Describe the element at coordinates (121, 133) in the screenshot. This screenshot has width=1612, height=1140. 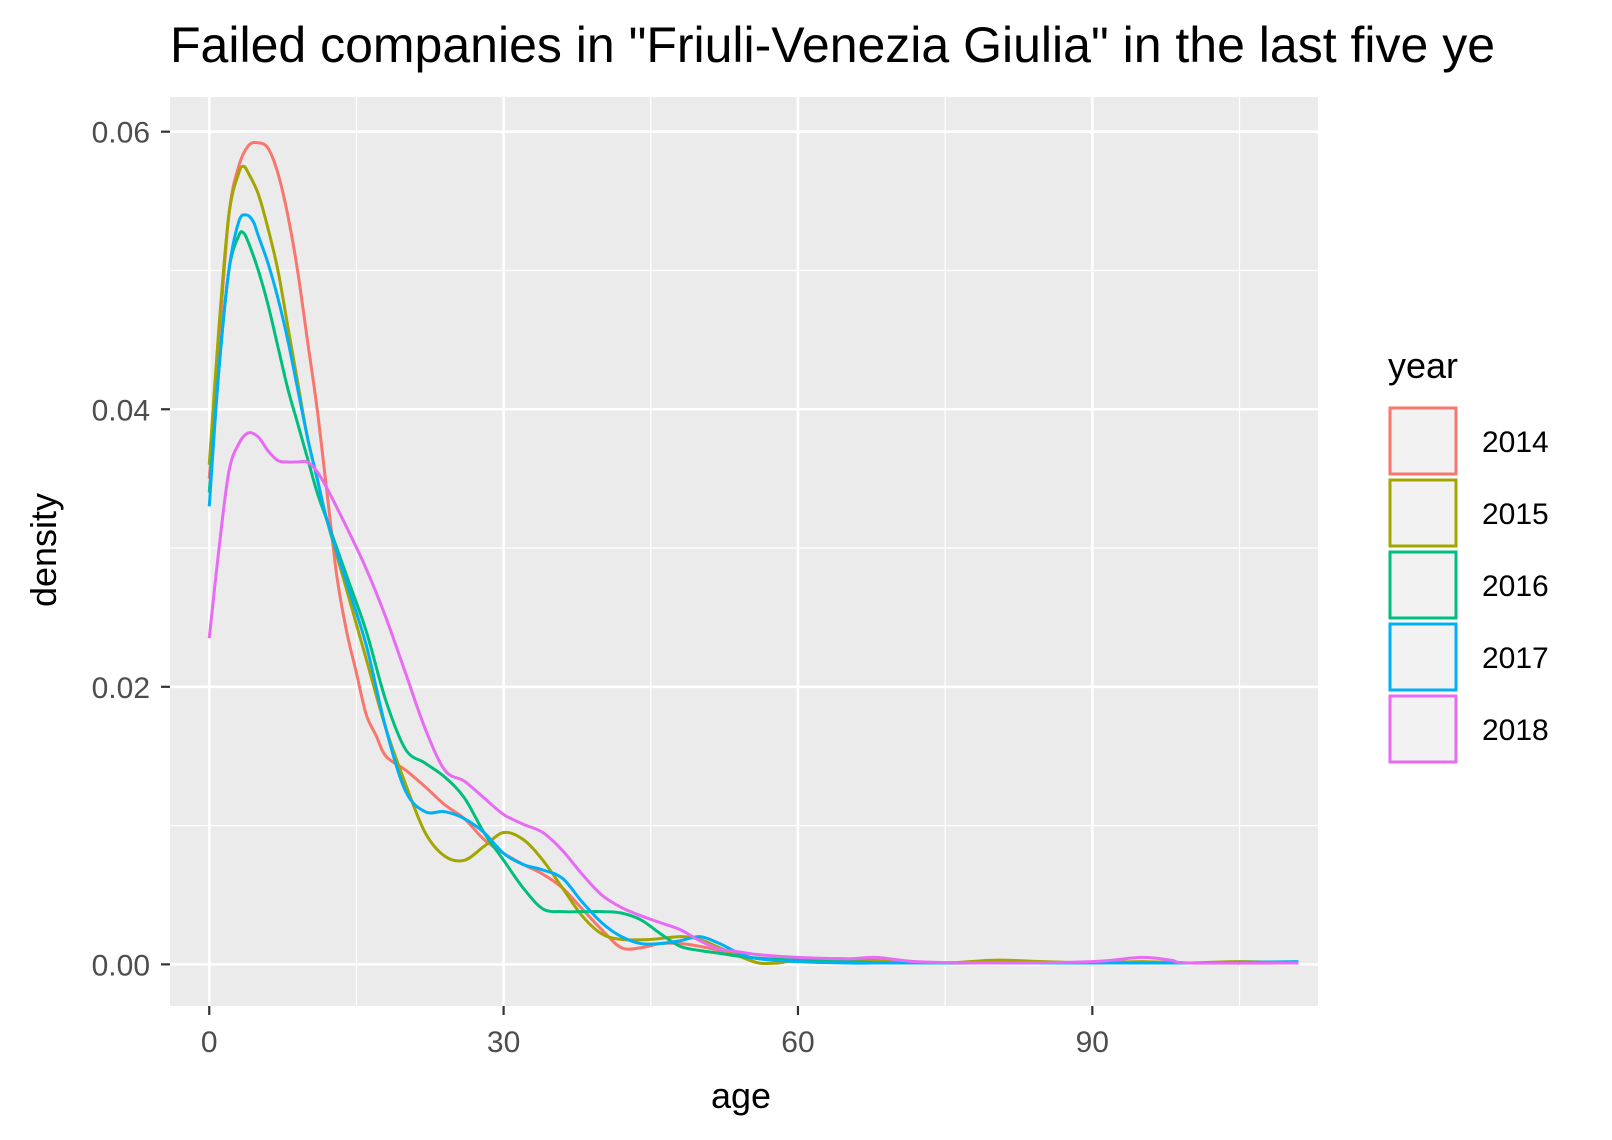
I see `y-tick-label: 0.06` at that location.